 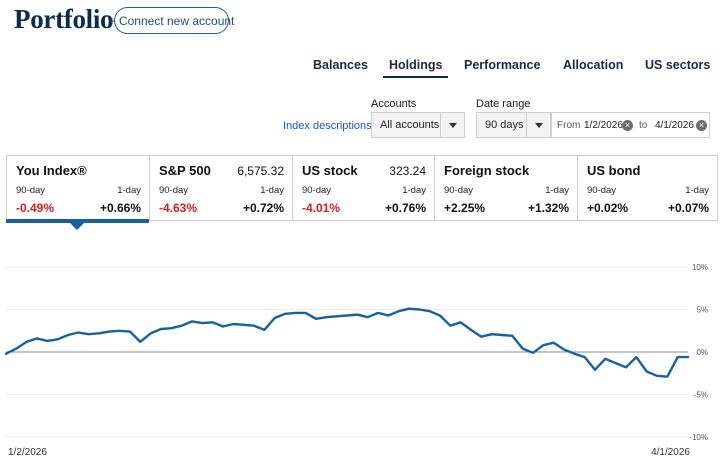 What do you see at coordinates (678, 65) in the screenshot?
I see `tab-us-sectors: US sectors` at bounding box center [678, 65].